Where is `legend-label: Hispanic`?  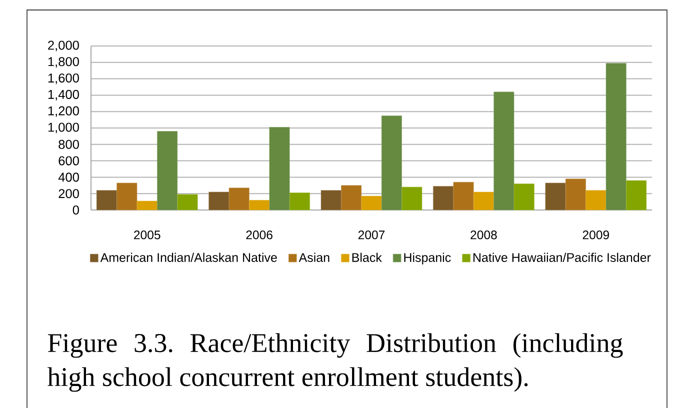
legend-label: Hispanic is located at coordinates (427, 258).